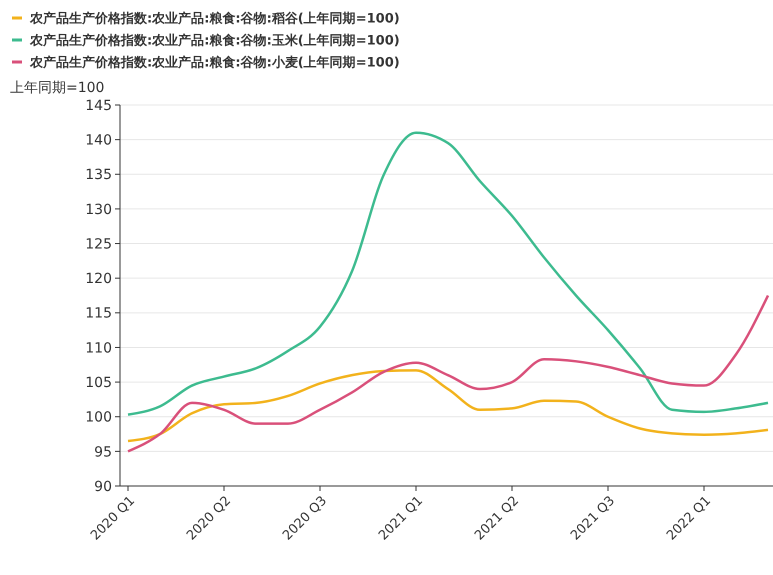 This screenshot has width=773, height=575. I want to click on y-tick-label: 105, so click(98, 382).